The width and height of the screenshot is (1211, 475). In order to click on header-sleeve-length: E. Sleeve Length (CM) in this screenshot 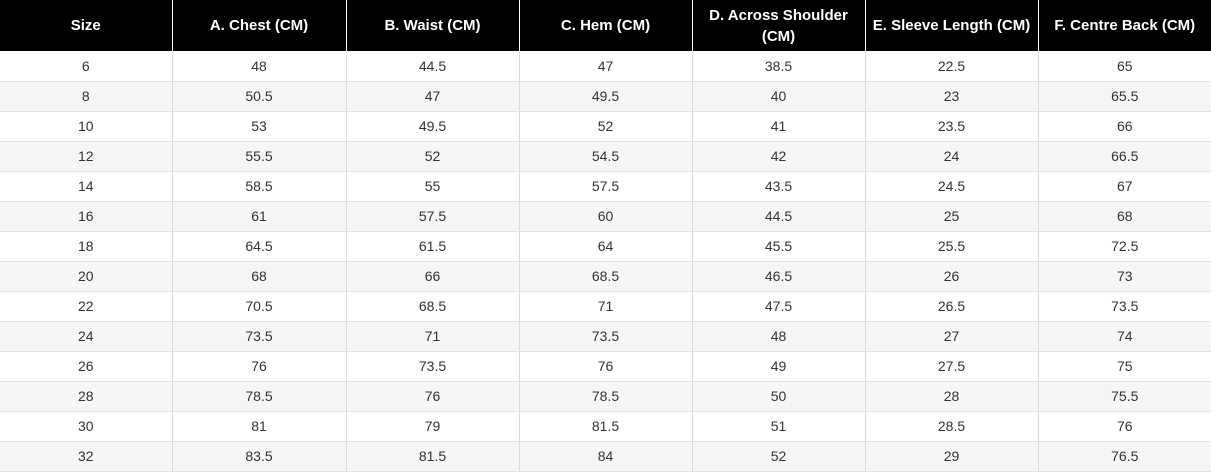, I will do `click(951, 25)`.